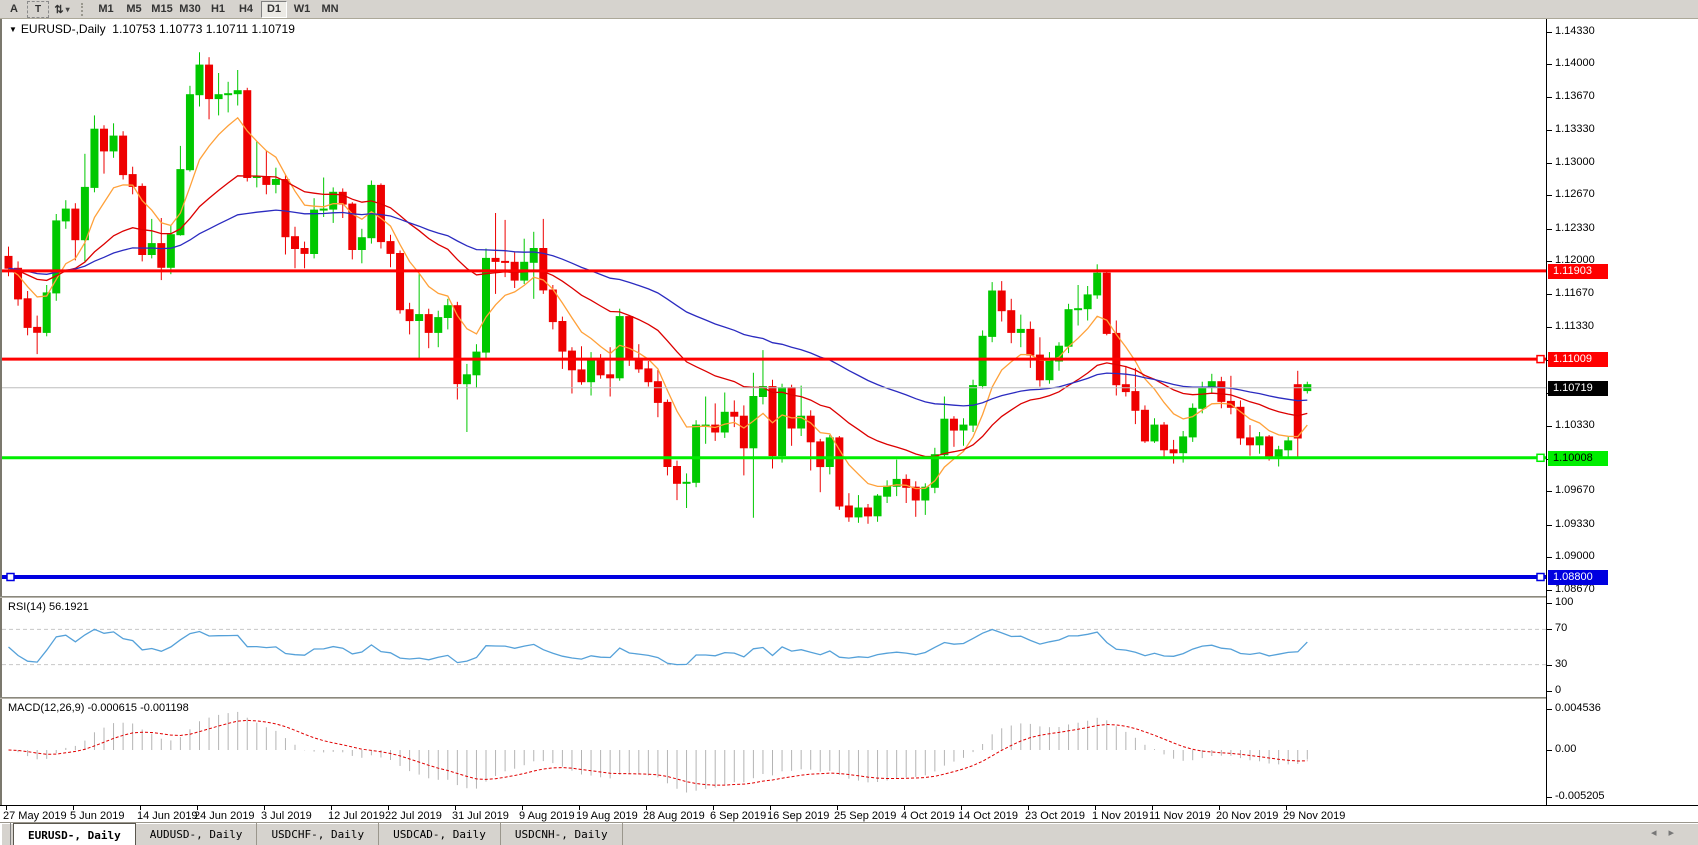 This screenshot has height=845, width=1698. I want to click on date-tick-label: 28 Aug 2019, so click(674, 816).